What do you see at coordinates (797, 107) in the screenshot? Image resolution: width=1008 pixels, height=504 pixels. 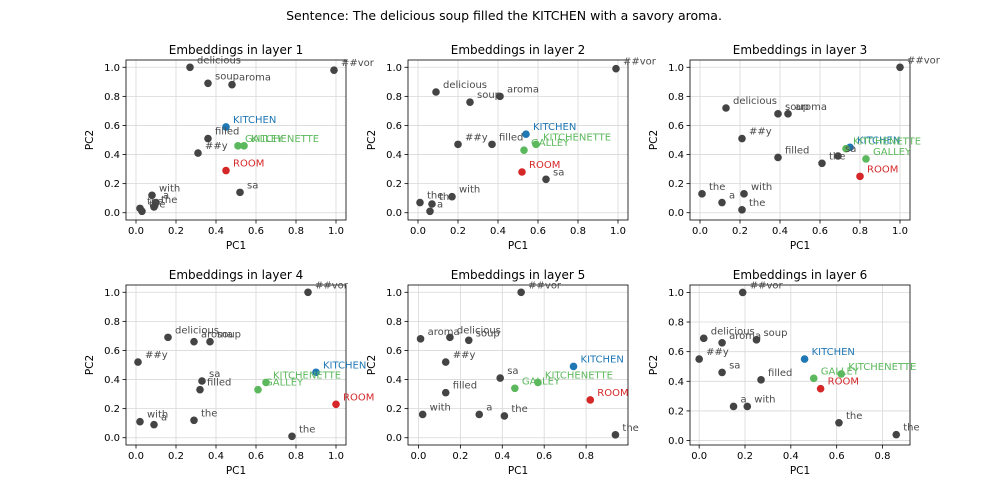 I see `point-label: soup` at bounding box center [797, 107].